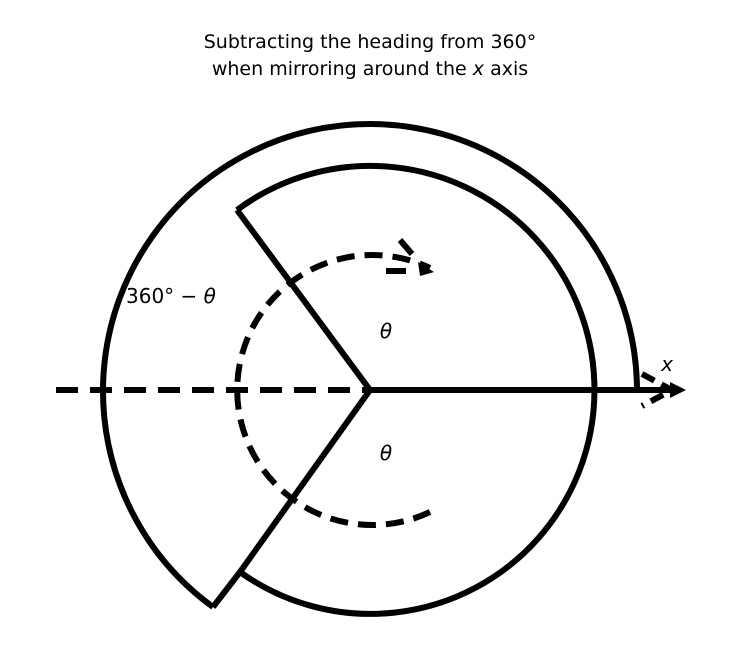  What do you see at coordinates (386, 453) in the screenshot?
I see `theta-lower-label: θ` at bounding box center [386, 453].